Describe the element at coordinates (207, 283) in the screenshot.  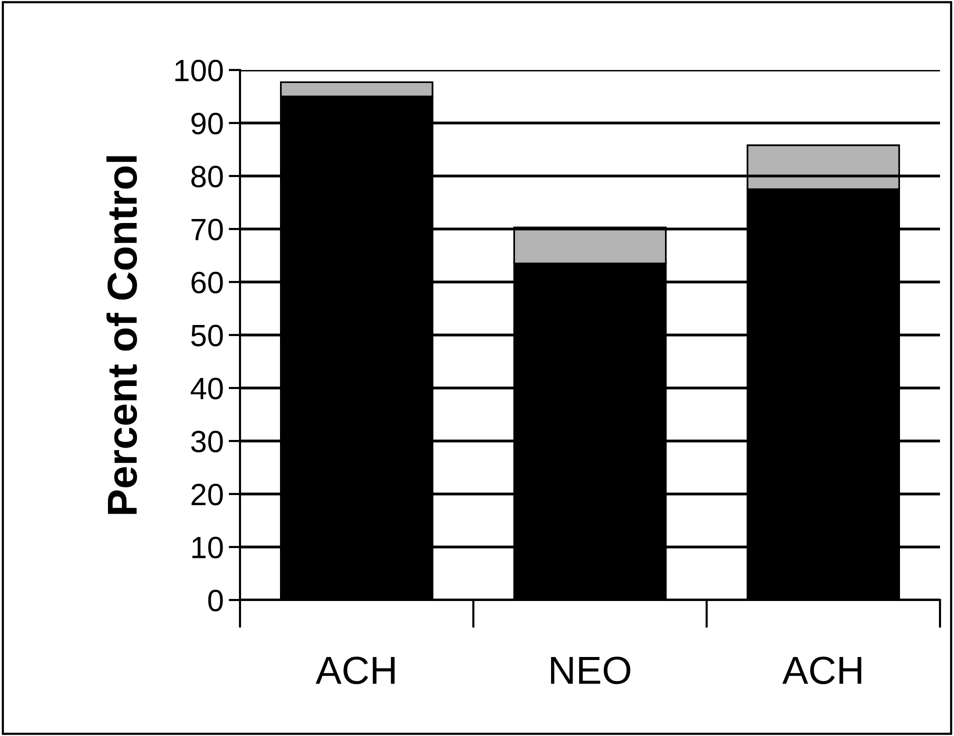
I see `y-tick-label: 60` at that location.